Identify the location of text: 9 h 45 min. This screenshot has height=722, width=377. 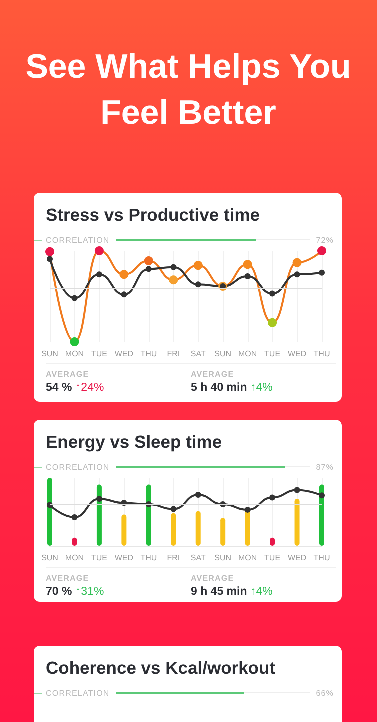
(219, 592).